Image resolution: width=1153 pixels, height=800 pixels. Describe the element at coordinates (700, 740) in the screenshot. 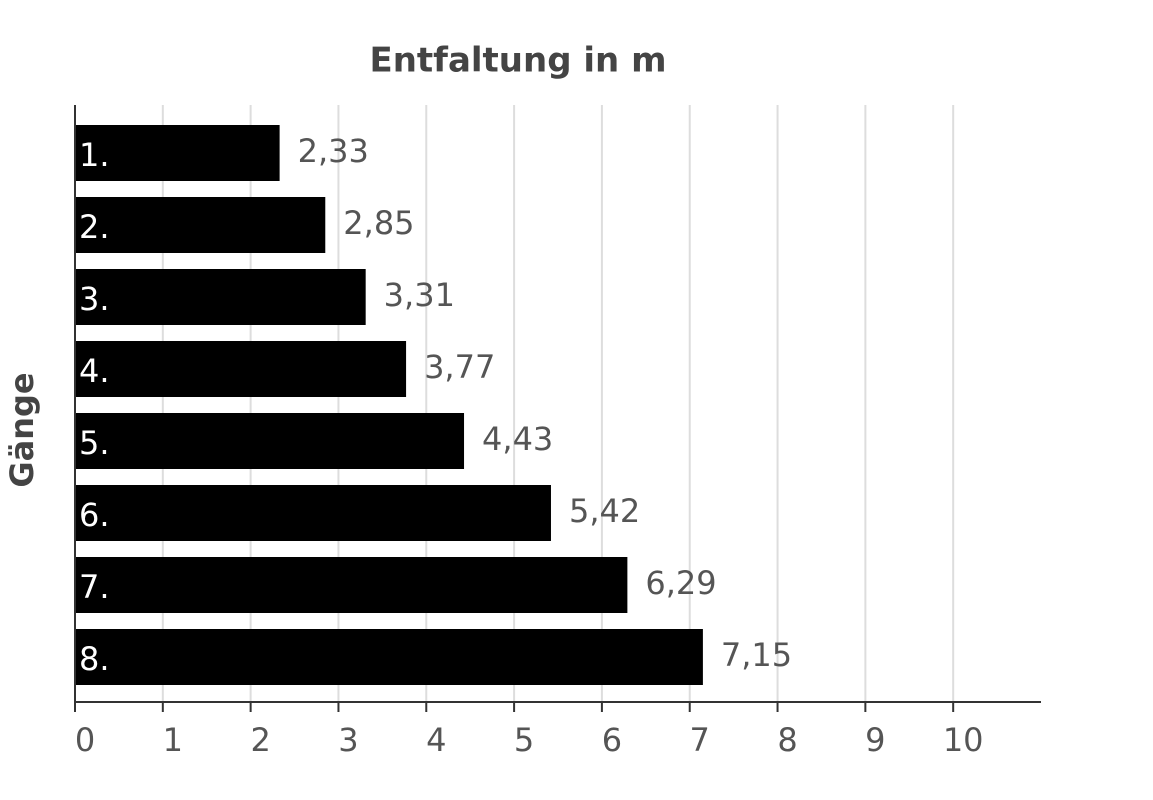

I see `x-tick-label: 7` at that location.